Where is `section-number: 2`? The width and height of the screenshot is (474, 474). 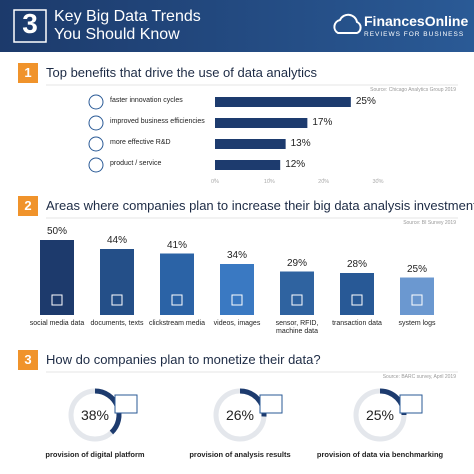 section-number: 2 is located at coordinates (28, 205).